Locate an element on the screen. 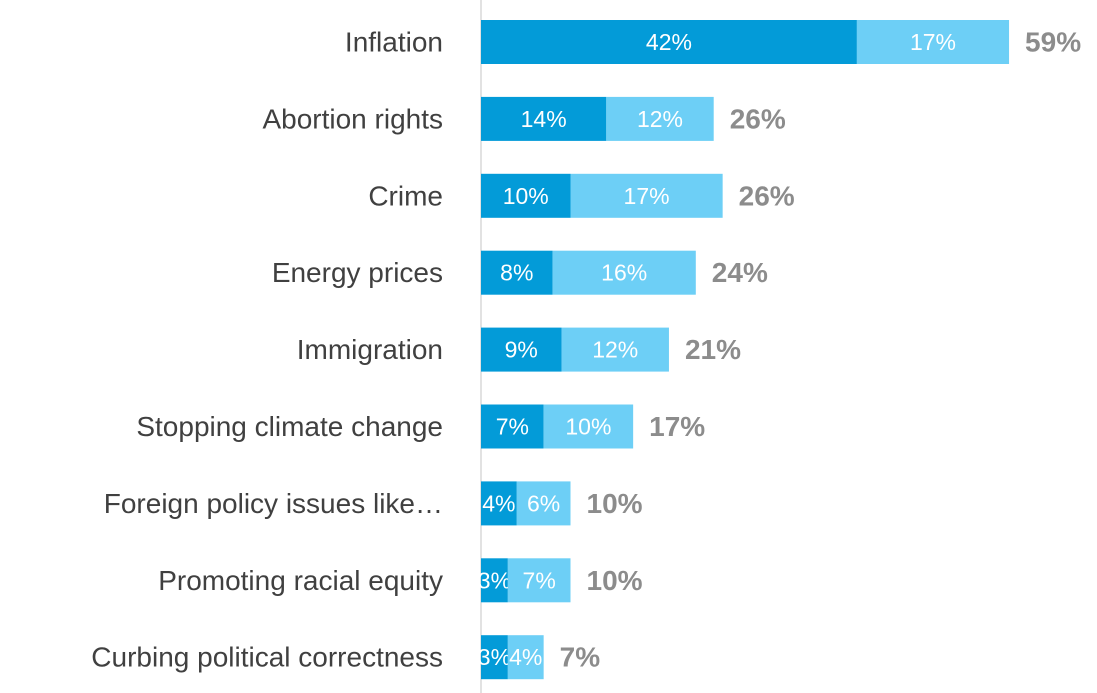  category-label: Promoting racial equity is located at coordinates (300, 580).